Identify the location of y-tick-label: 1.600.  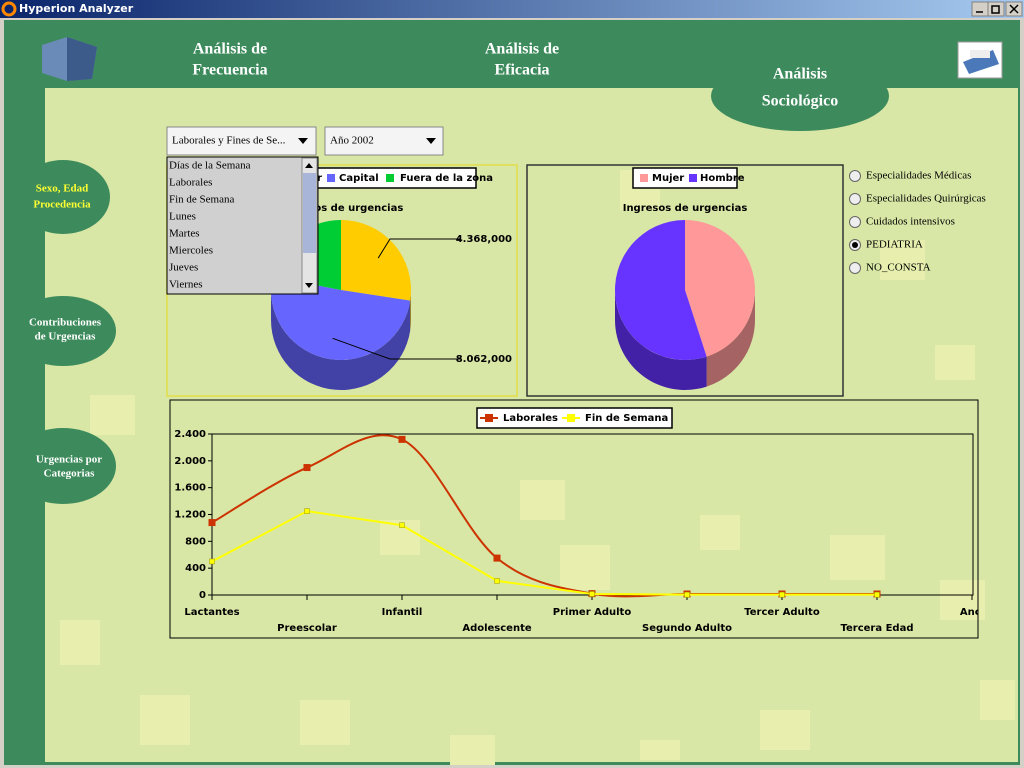
(190, 488).